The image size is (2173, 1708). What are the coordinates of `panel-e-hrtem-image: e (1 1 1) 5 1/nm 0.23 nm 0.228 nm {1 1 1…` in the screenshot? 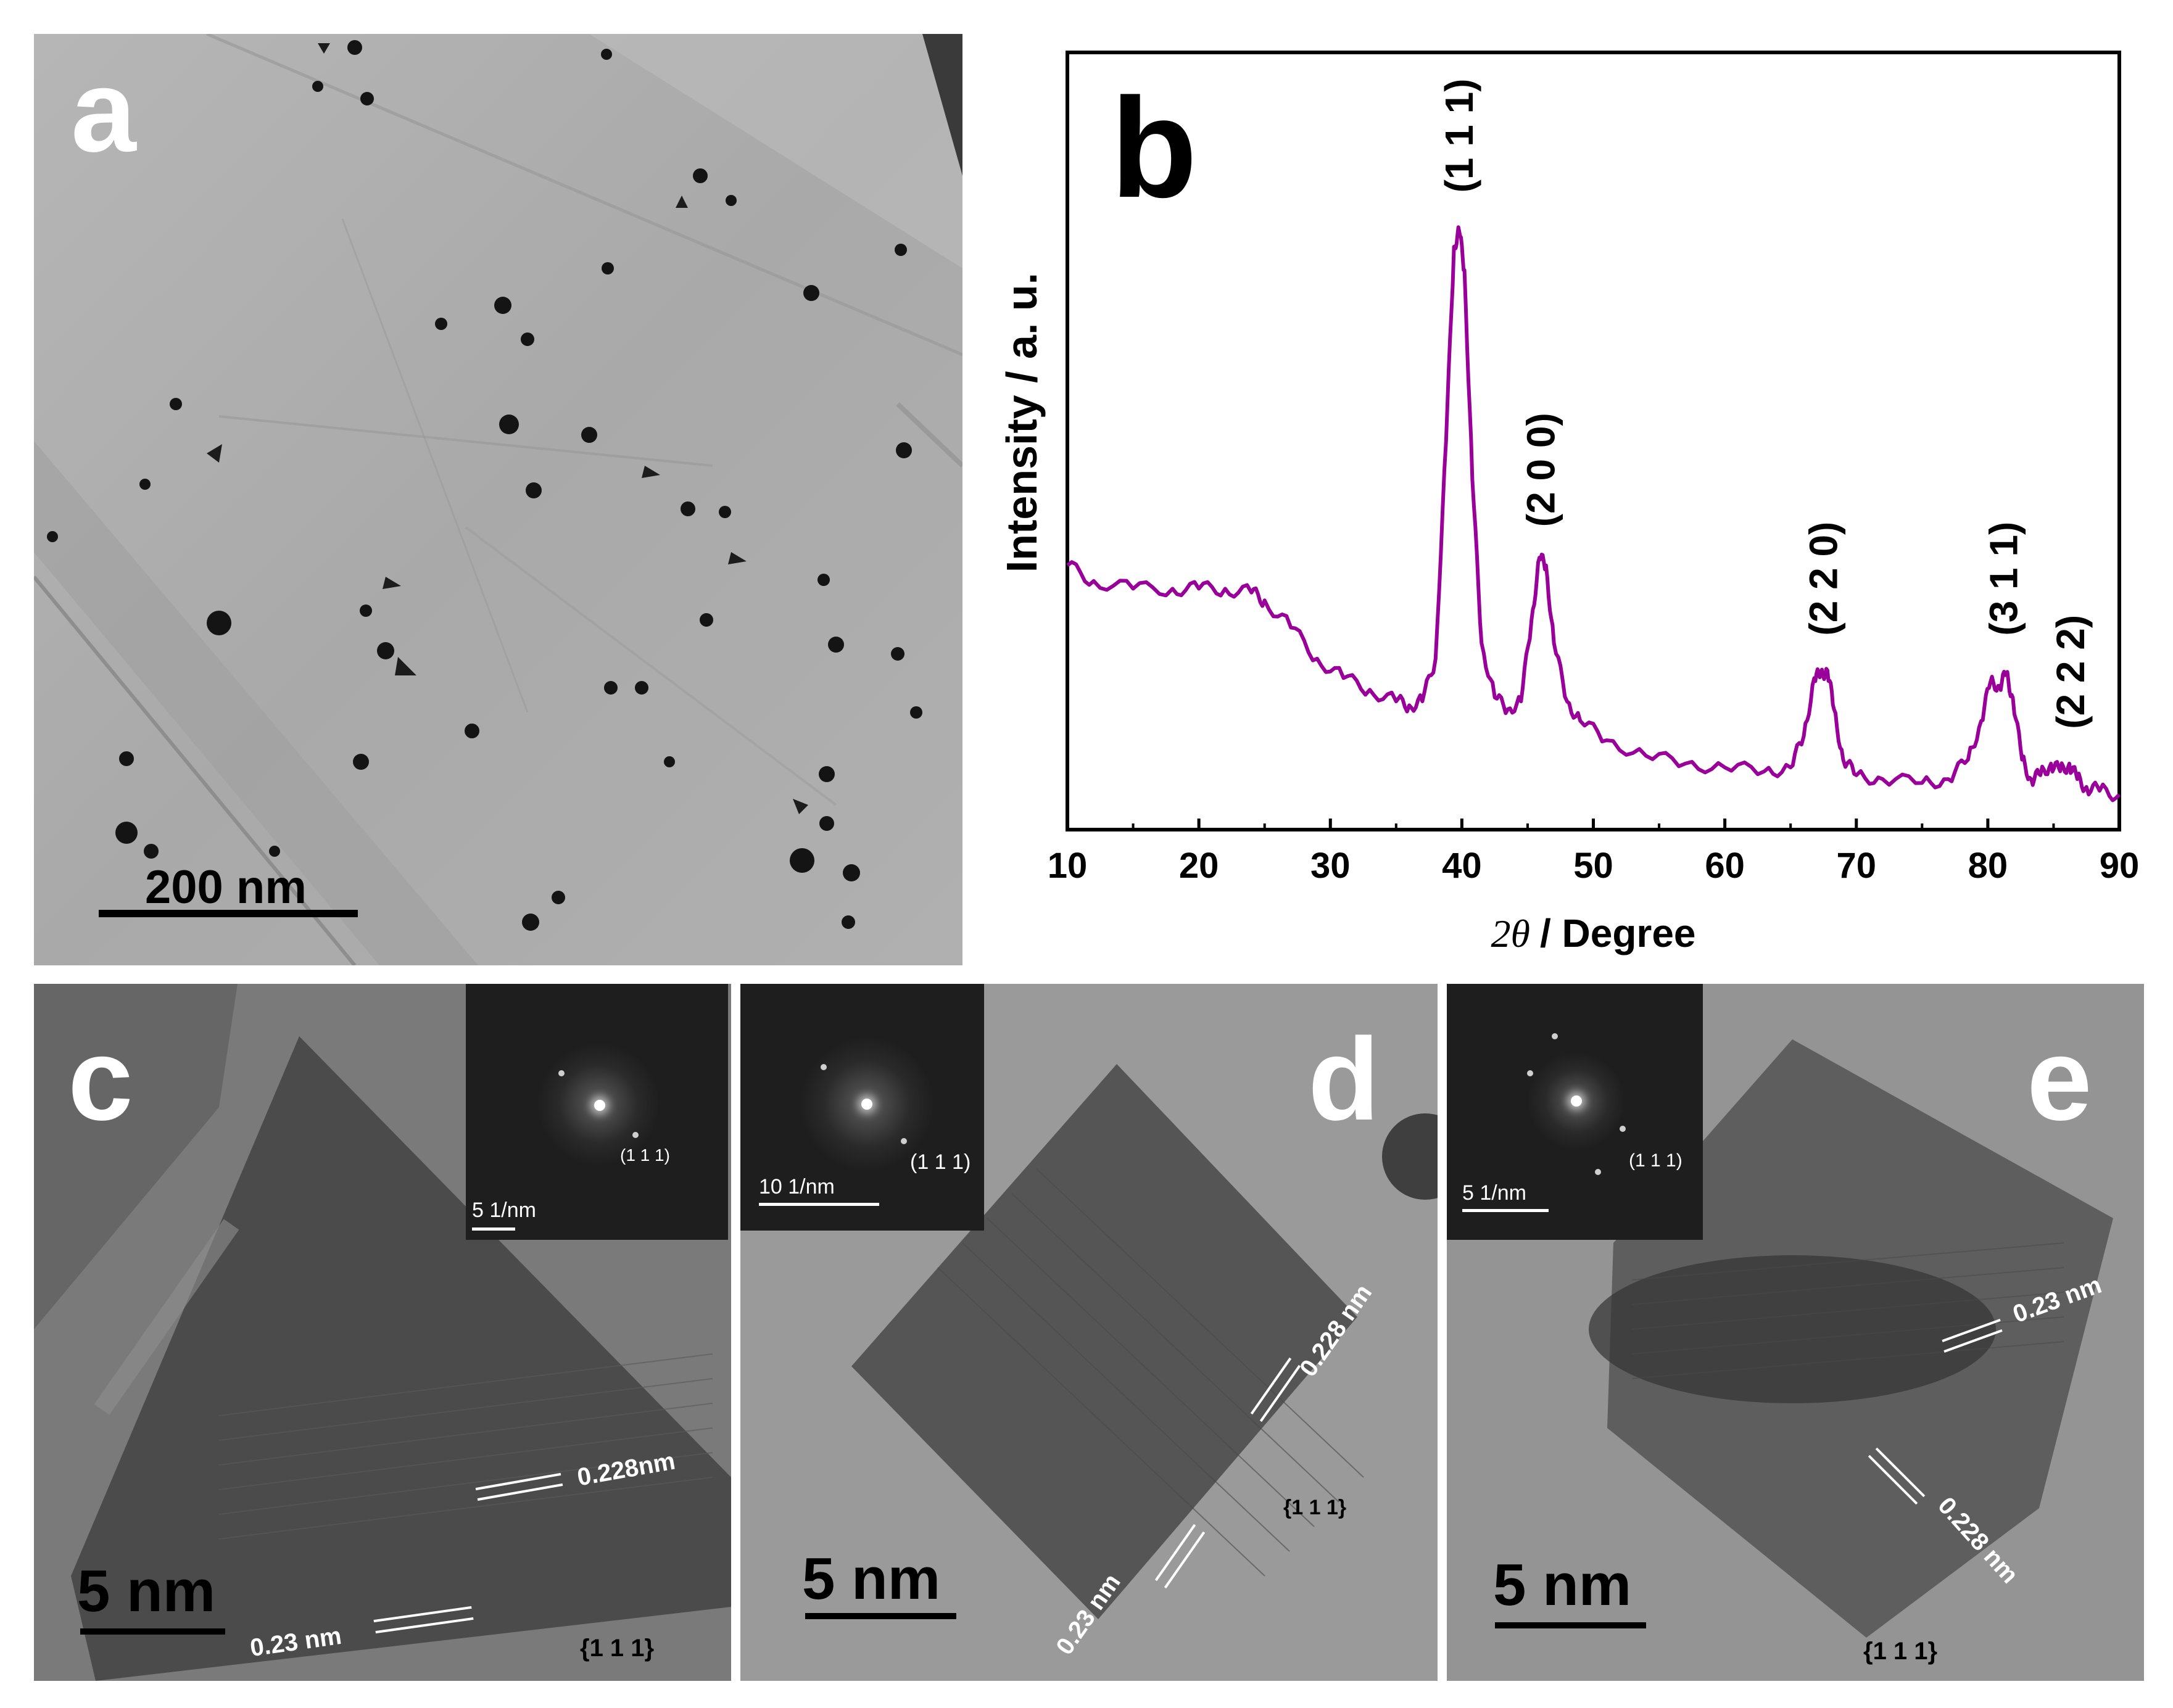 It's located at (1795, 1332).